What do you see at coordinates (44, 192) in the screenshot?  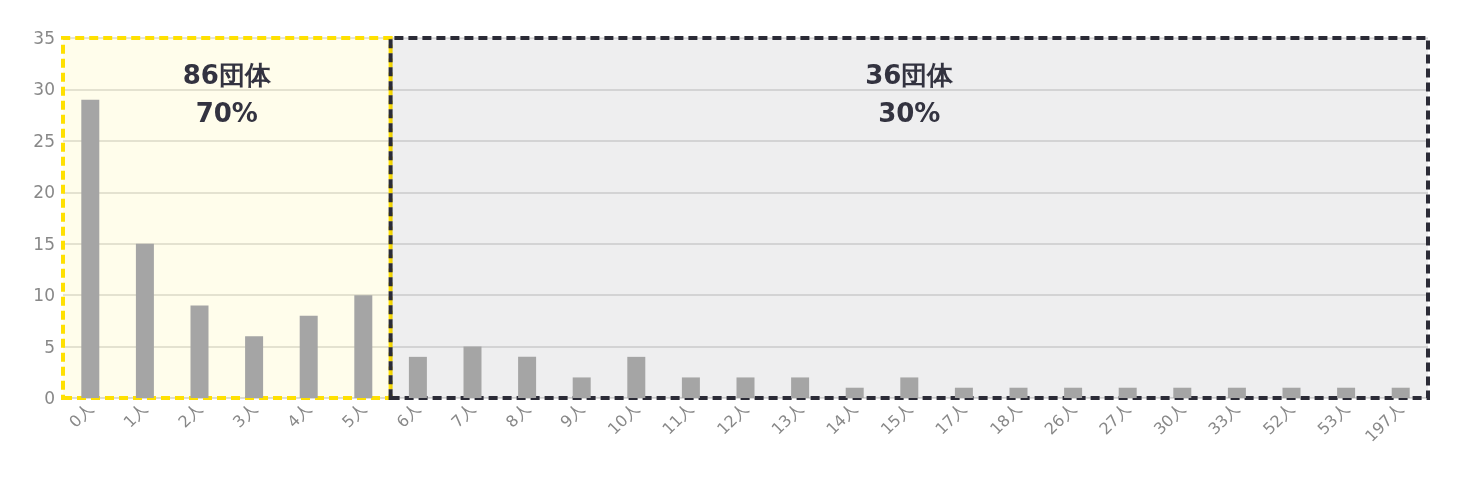 I see `y-tick-label: 20` at bounding box center [44, 192].